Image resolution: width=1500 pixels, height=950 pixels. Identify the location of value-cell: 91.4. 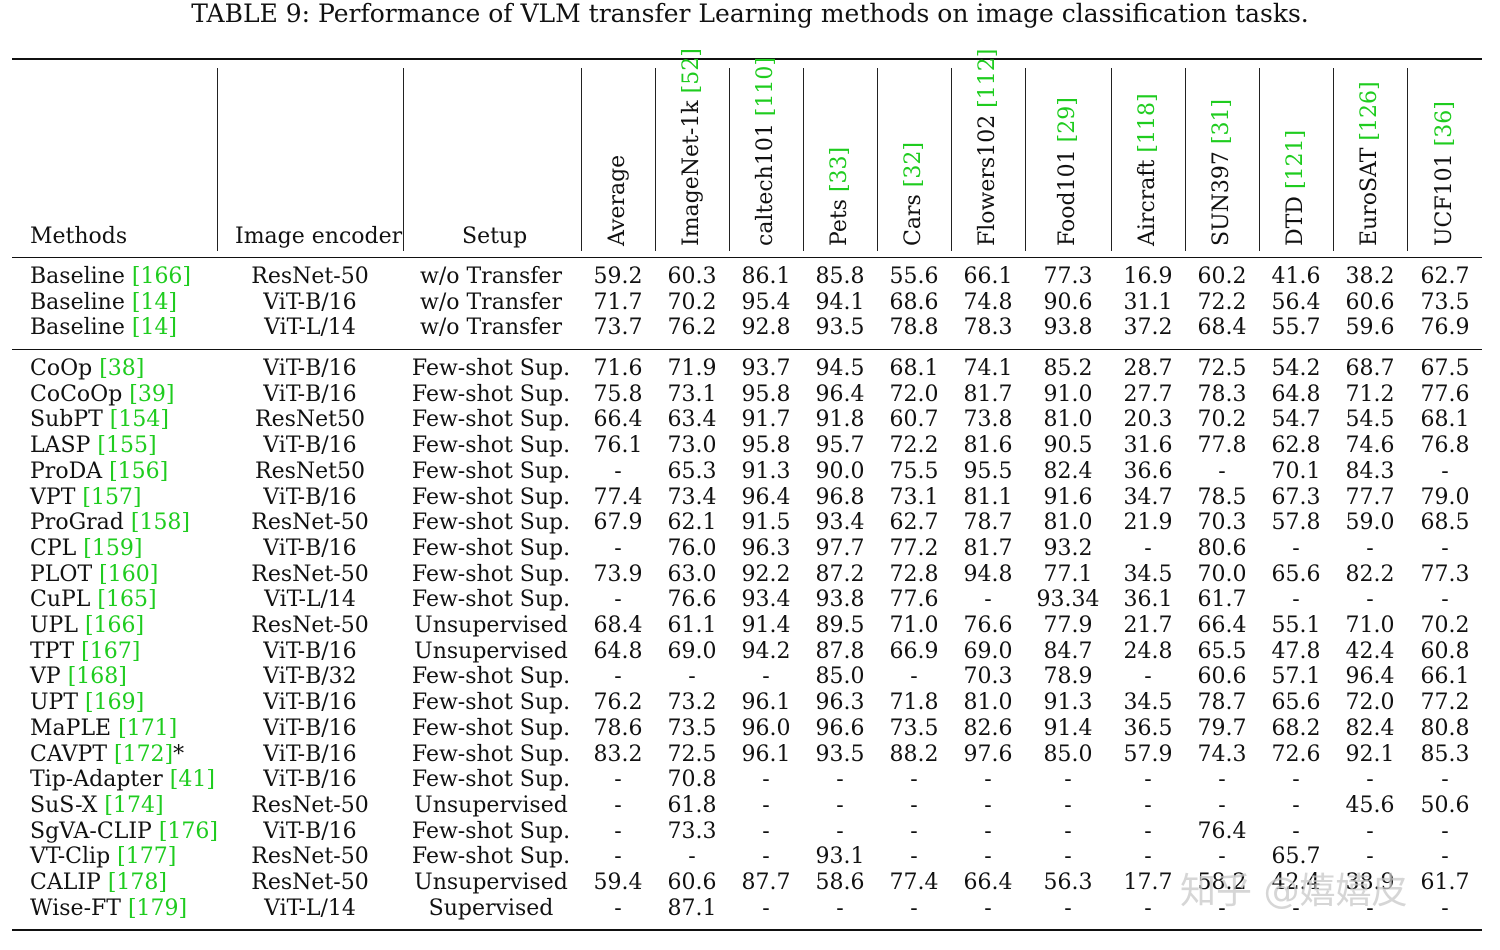
(766, 625).